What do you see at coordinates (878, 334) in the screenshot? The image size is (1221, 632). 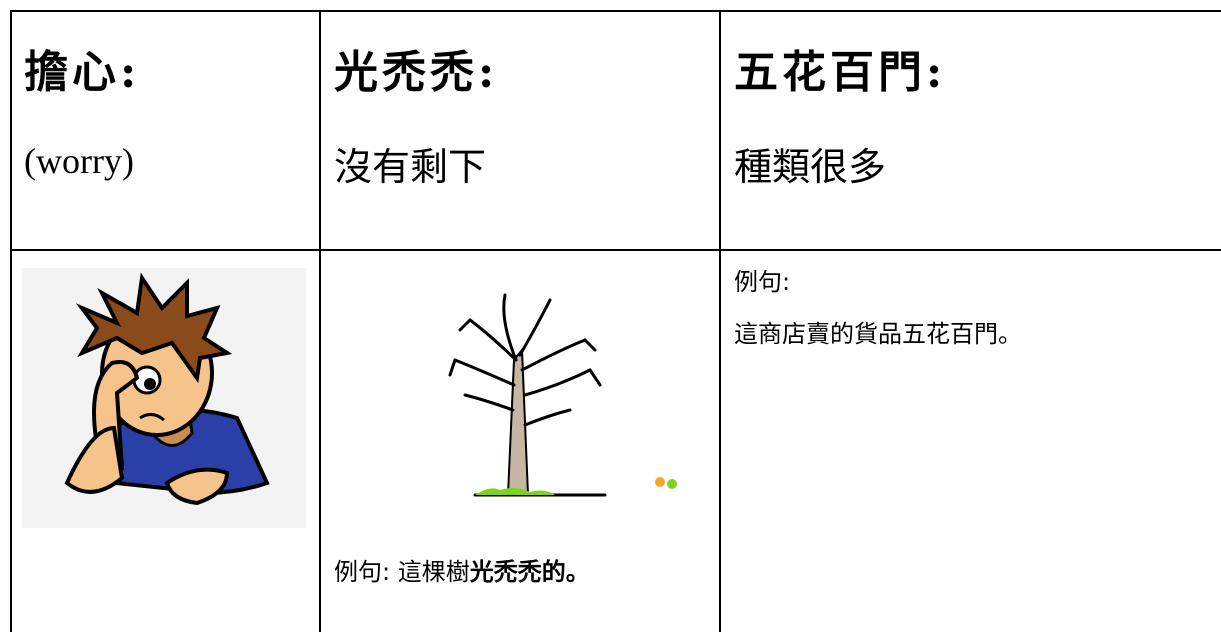 I see `example-sentence: 這商店賣的貨品五花百門。` at bounding box center [878, 334].